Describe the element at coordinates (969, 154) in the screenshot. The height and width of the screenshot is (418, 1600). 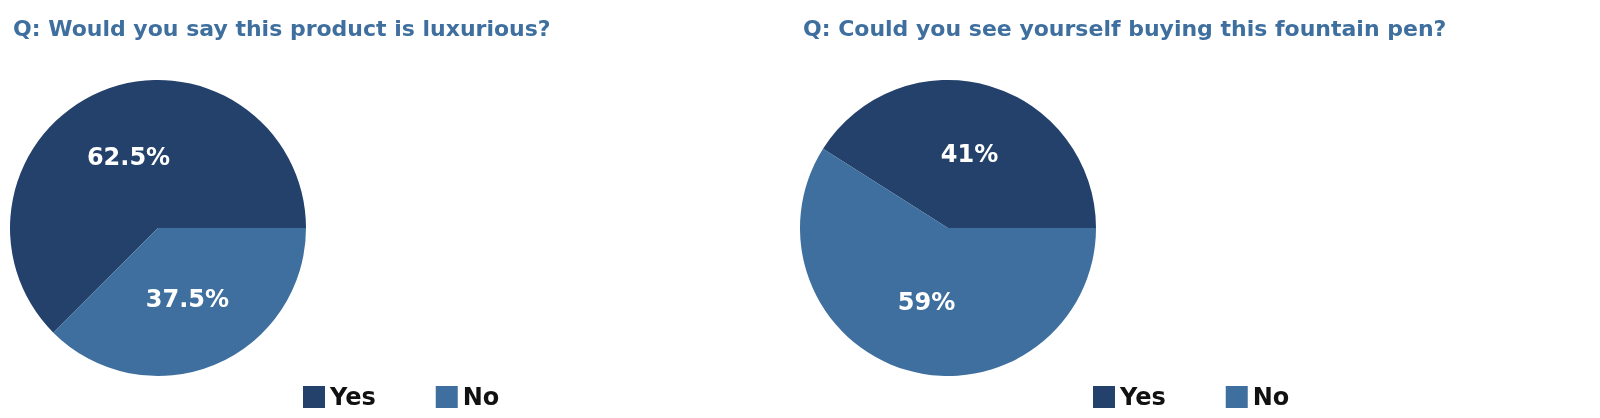
I see `data-label: 41%` at that location.